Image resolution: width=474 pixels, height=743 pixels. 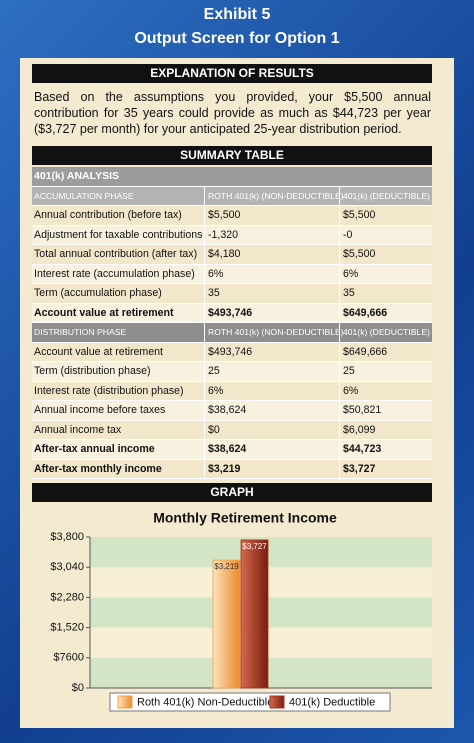 What do you see at coordinates (78, 688) in the screenshot?
I see `y-tick-label: $0` at bounding box center [78, 688].